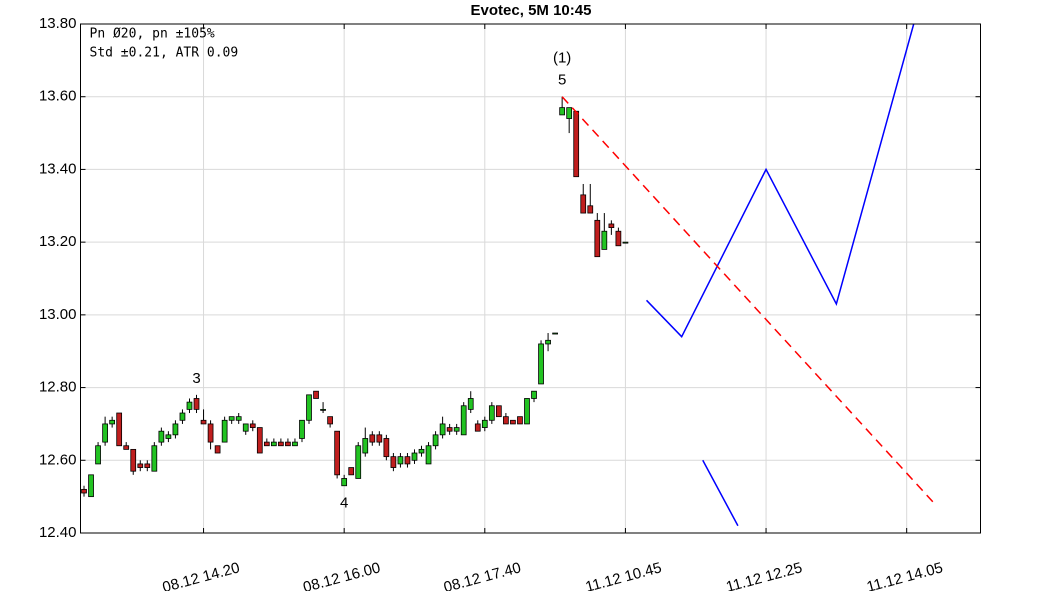 The width and height of the screenshot is (1063, 591). What do you see at coordinates (58, 23) in the screenshot?
I see `y-tick-label: 13.80` at bounding box center [58, 23].